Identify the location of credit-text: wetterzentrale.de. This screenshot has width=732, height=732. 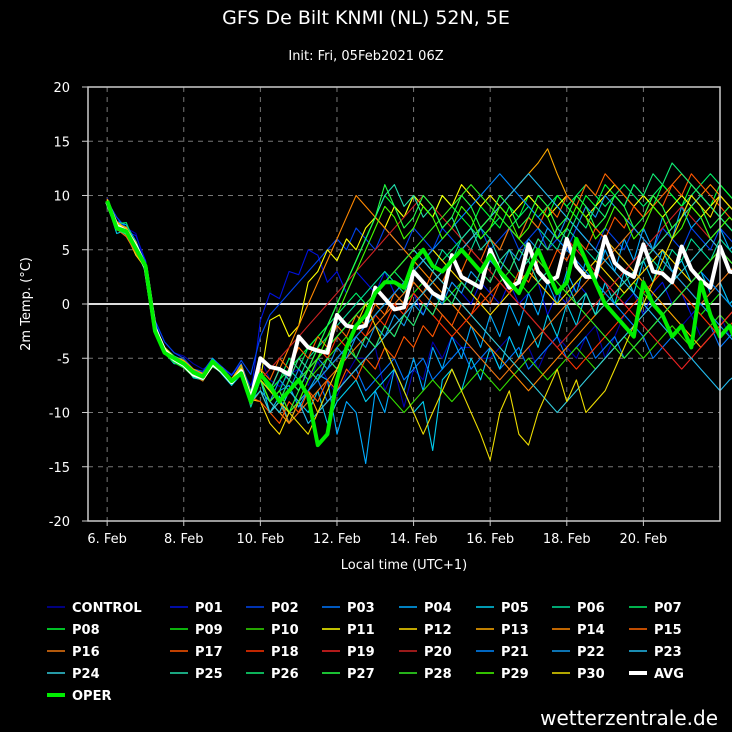
(629, 718).